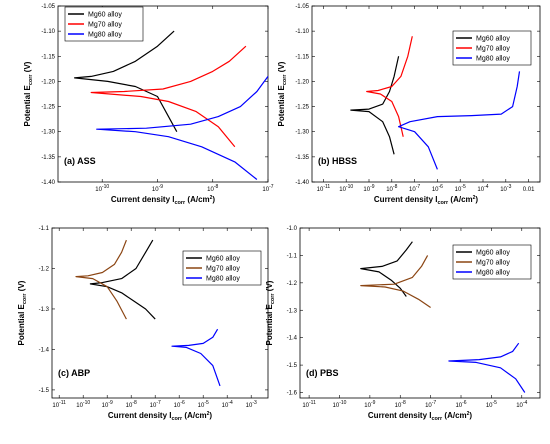 Image resolution: width=550 pixels, height=444 pixels. What do you see at coordinates (302, 133) in the screenshot?
I see `y-tick-label: -1.30` at bounding box center [302, 133].